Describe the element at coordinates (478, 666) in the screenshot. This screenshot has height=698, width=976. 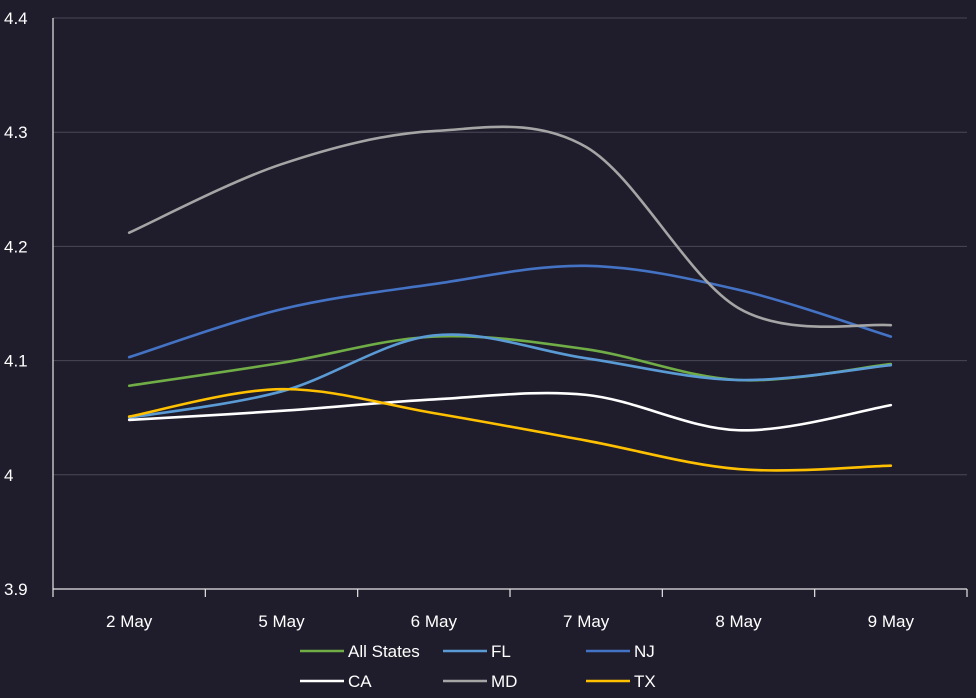
I see `legend: All States FL NJ CA MD TX` at that location.